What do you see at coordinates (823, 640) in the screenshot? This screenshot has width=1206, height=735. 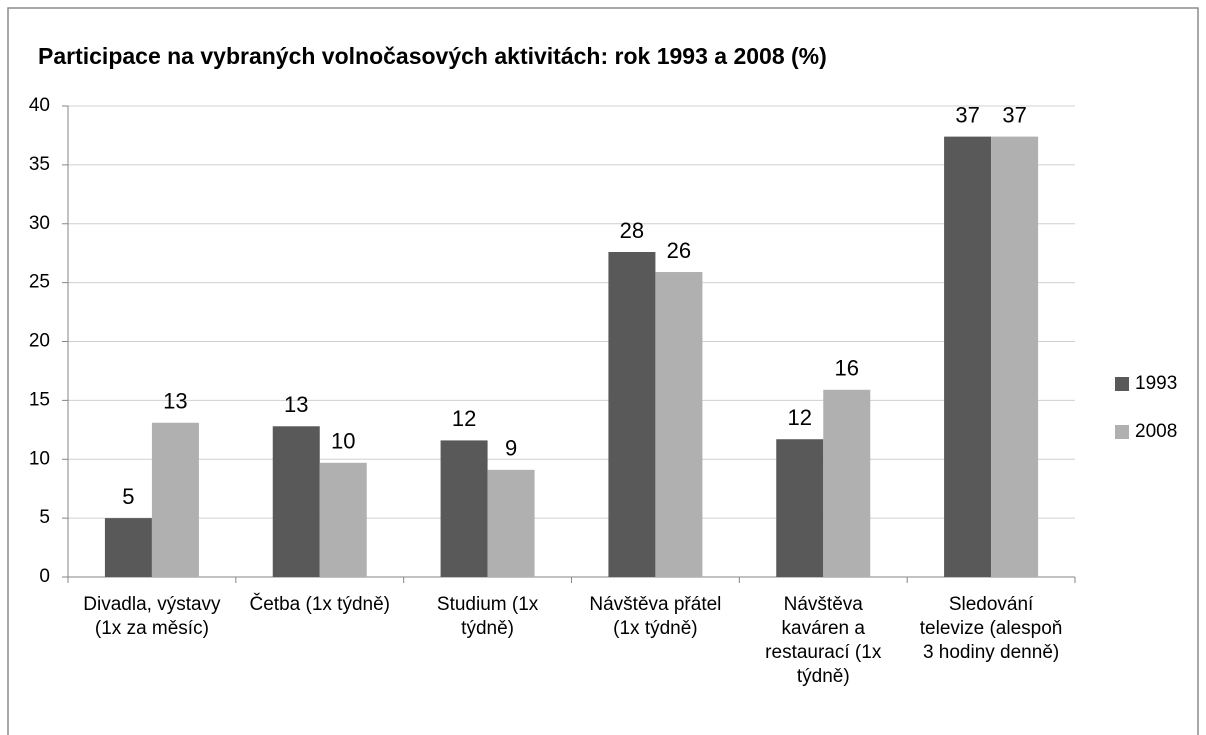 I see `x-tick-label: Návštěva kaváren a restaurací (1x týdně)` at bounding box center [823, 640].